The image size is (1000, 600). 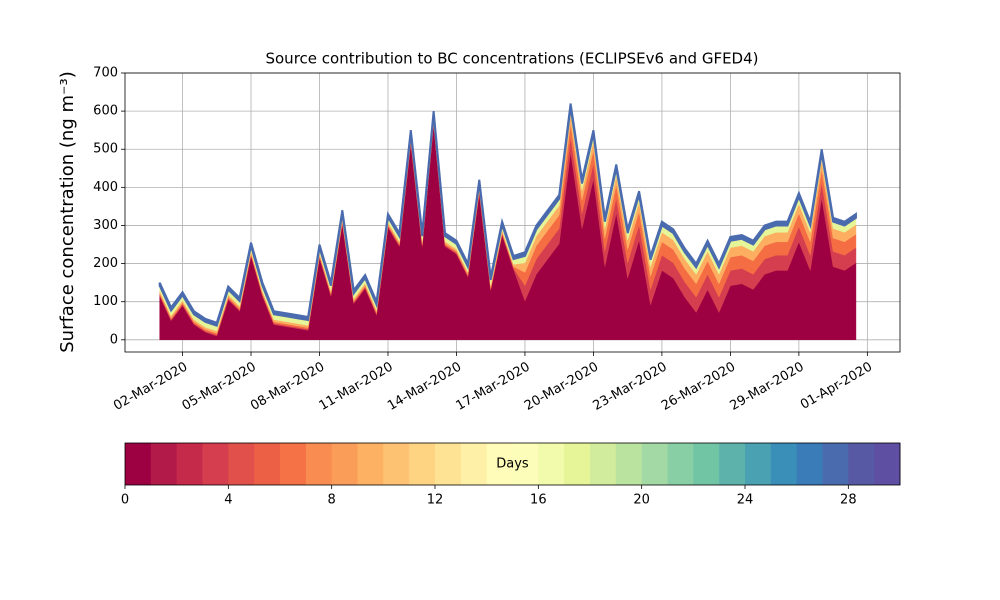 I want to click on x-tick-label: 29-Mar-2020, so click(x=766, y=387).